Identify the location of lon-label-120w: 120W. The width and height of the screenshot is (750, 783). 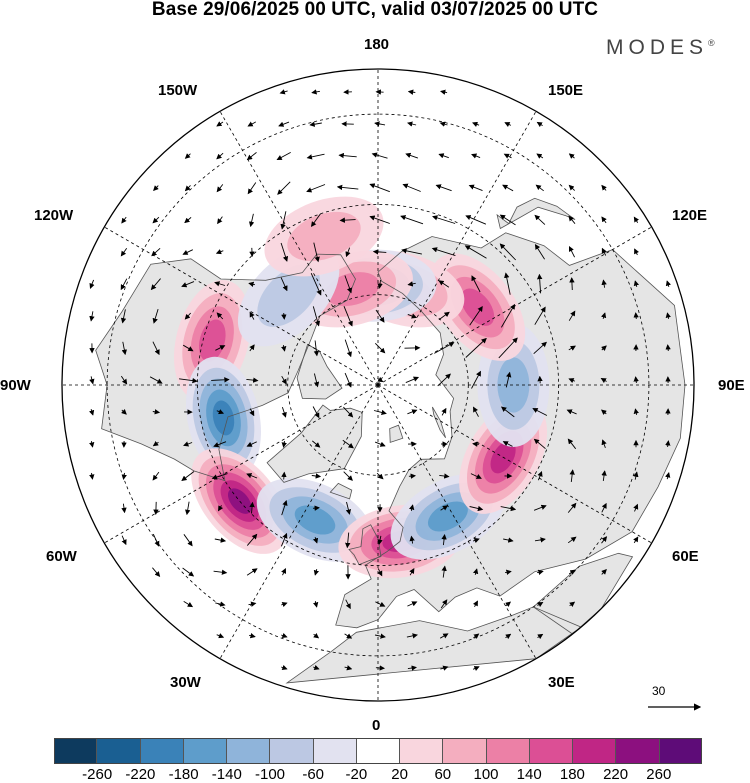
(54, 215).